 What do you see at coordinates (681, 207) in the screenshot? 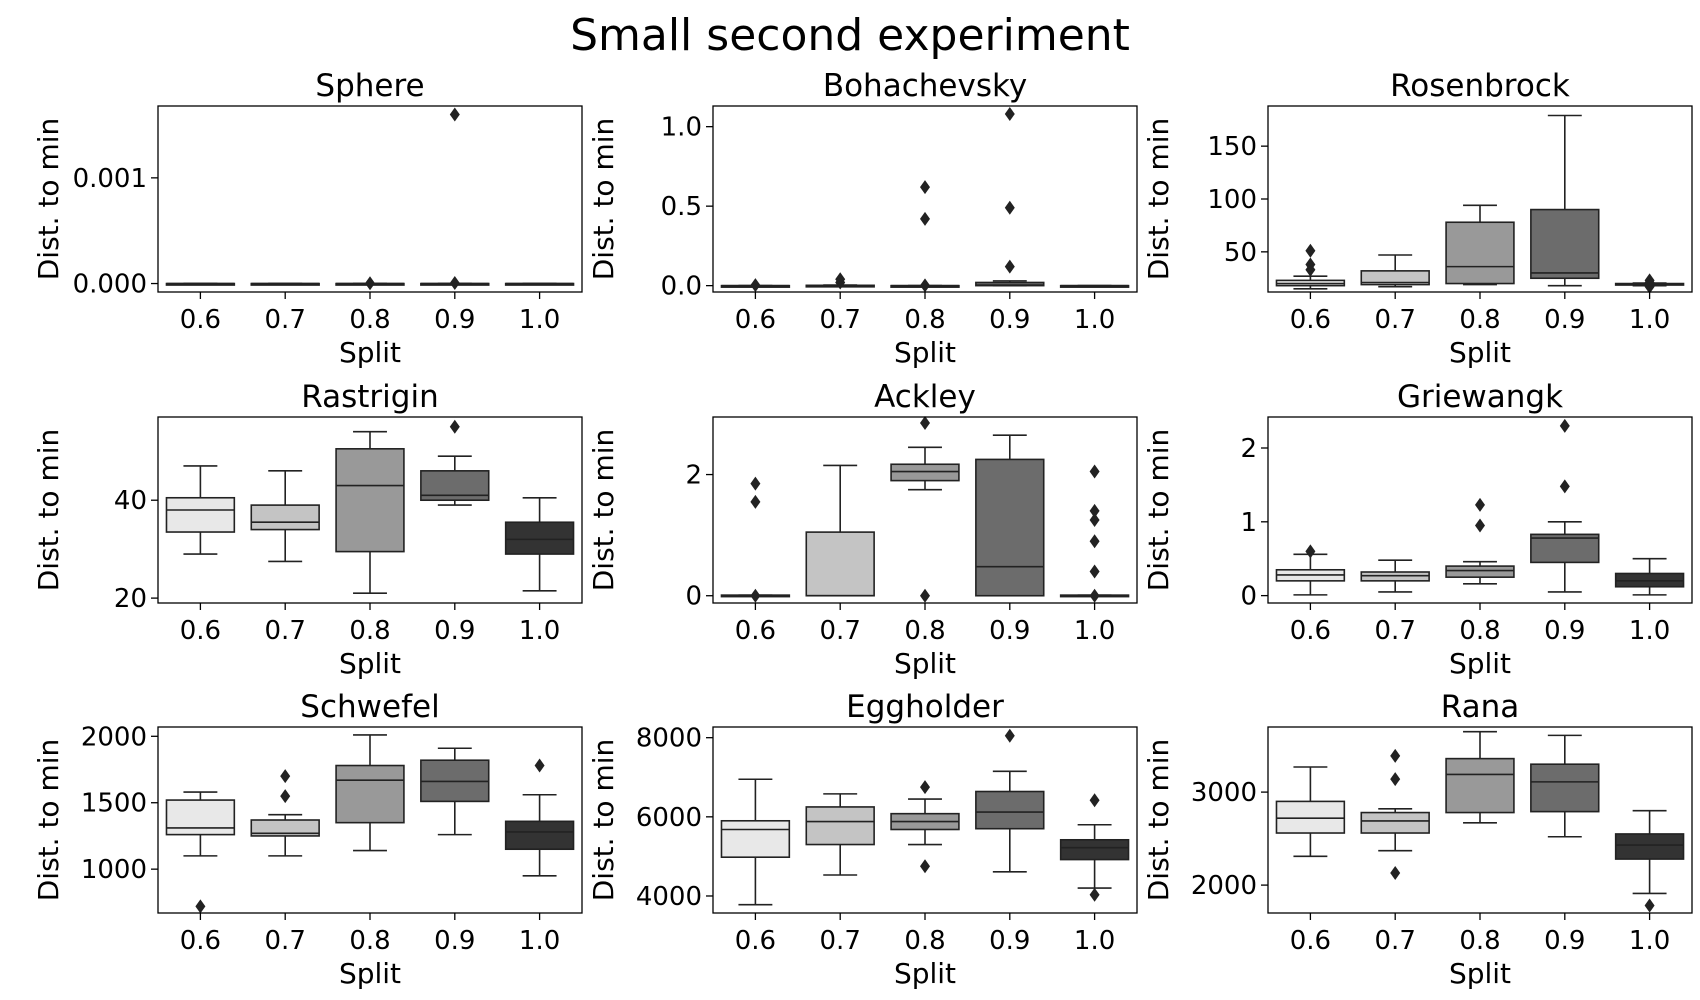
I see `y-tick-label: 0.5` at bounding box center [681, 207].